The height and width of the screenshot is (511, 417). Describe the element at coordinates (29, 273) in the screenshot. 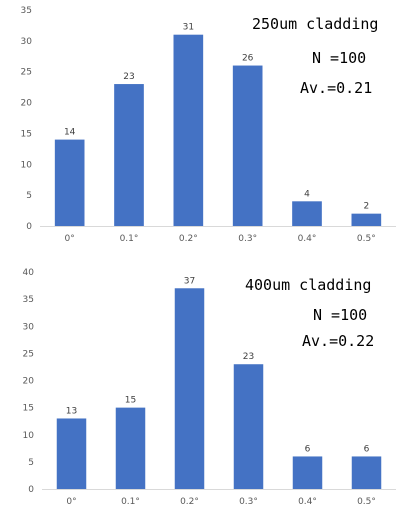

I see `y-tick-label: 40` at that location.